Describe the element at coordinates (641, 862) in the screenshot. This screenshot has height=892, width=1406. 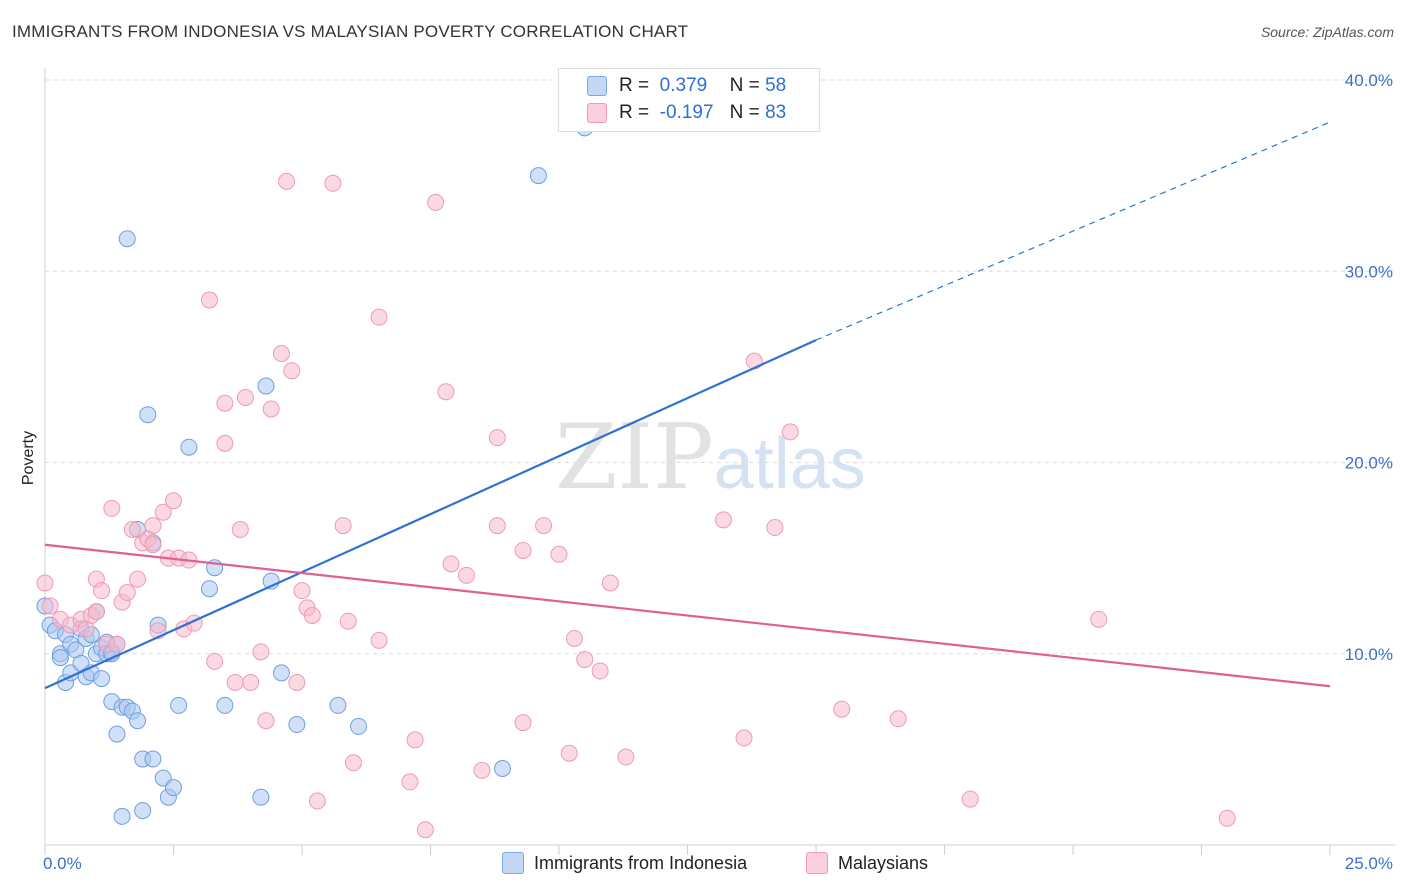
I see `bottom-legend-label: Immigrants from Indonesia` at that location.